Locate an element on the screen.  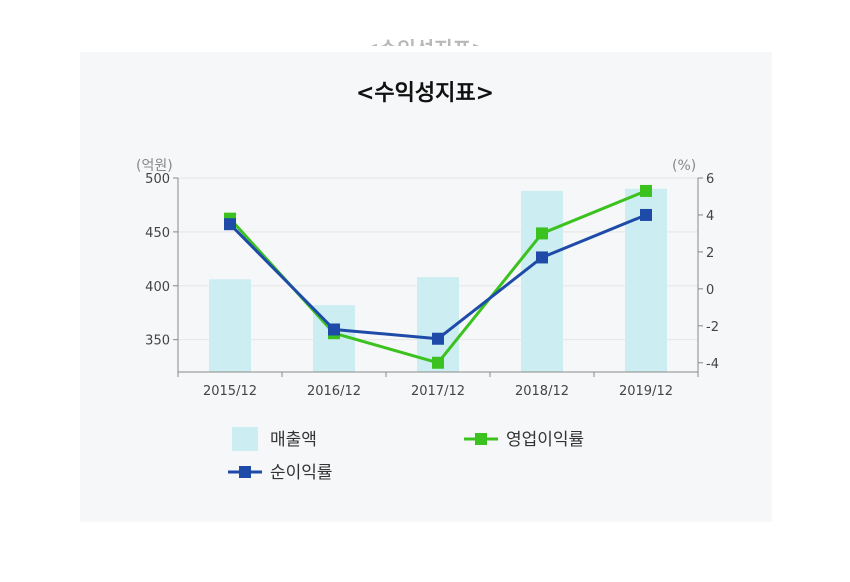
faded-header-text: <수익성지표> is located at coordinates (425, 40).